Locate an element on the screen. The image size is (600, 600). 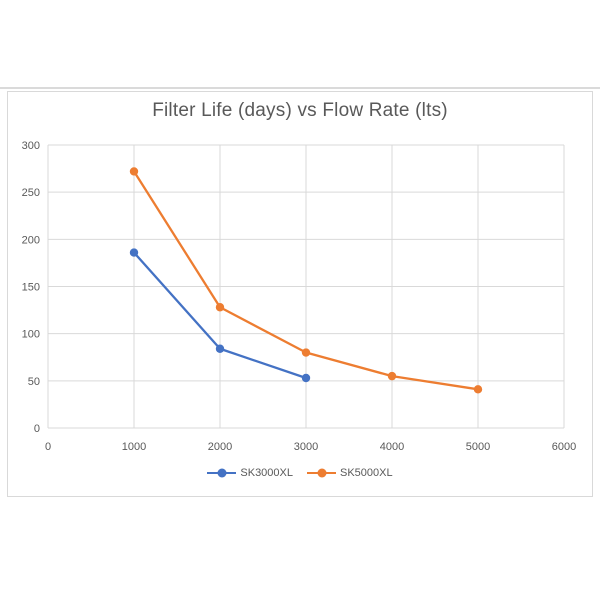
data-point-sk3000xl-2000 is located at coordinates (220, 348).